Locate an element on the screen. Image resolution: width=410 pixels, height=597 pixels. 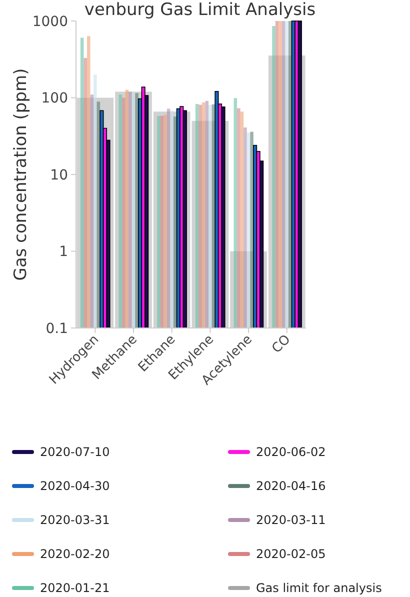
y-tick-label: 1000 is located at coordinates (50, 22).